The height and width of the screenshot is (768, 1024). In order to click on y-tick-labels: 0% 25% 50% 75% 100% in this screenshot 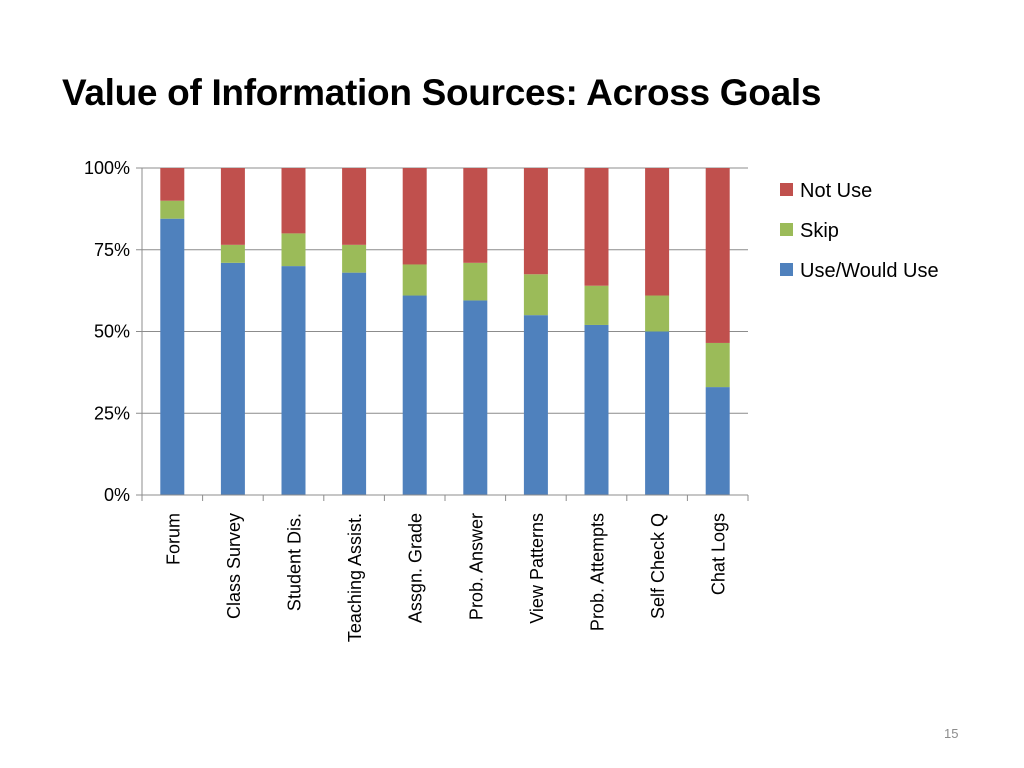, I will do `click(107, 331)`.